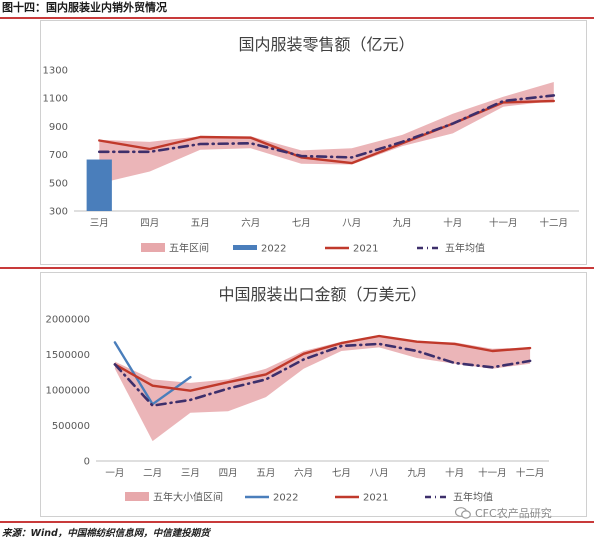  Describe the element at coordinates (188, 497) in the screenshot. I see `legend-label: 五年大小值区间` at that location.